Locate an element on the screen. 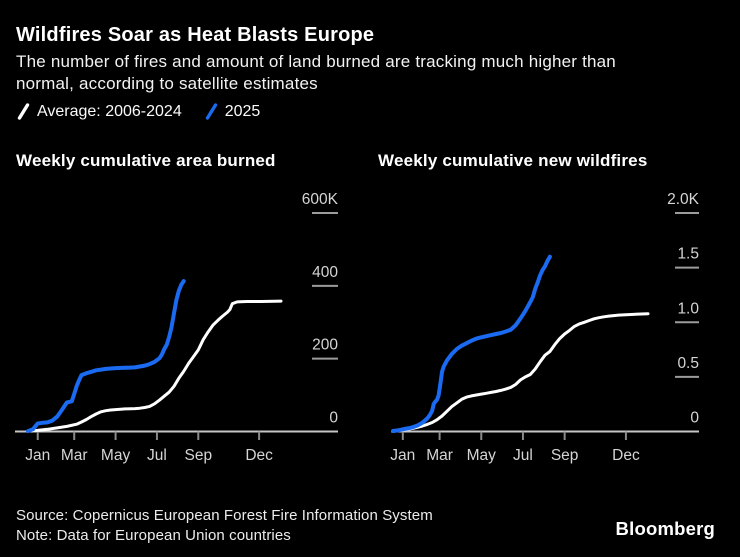 The image size is (740, 557). page-title: Wildfires Soar as Heat Blasts Europe is located at coordinates (195, 35).